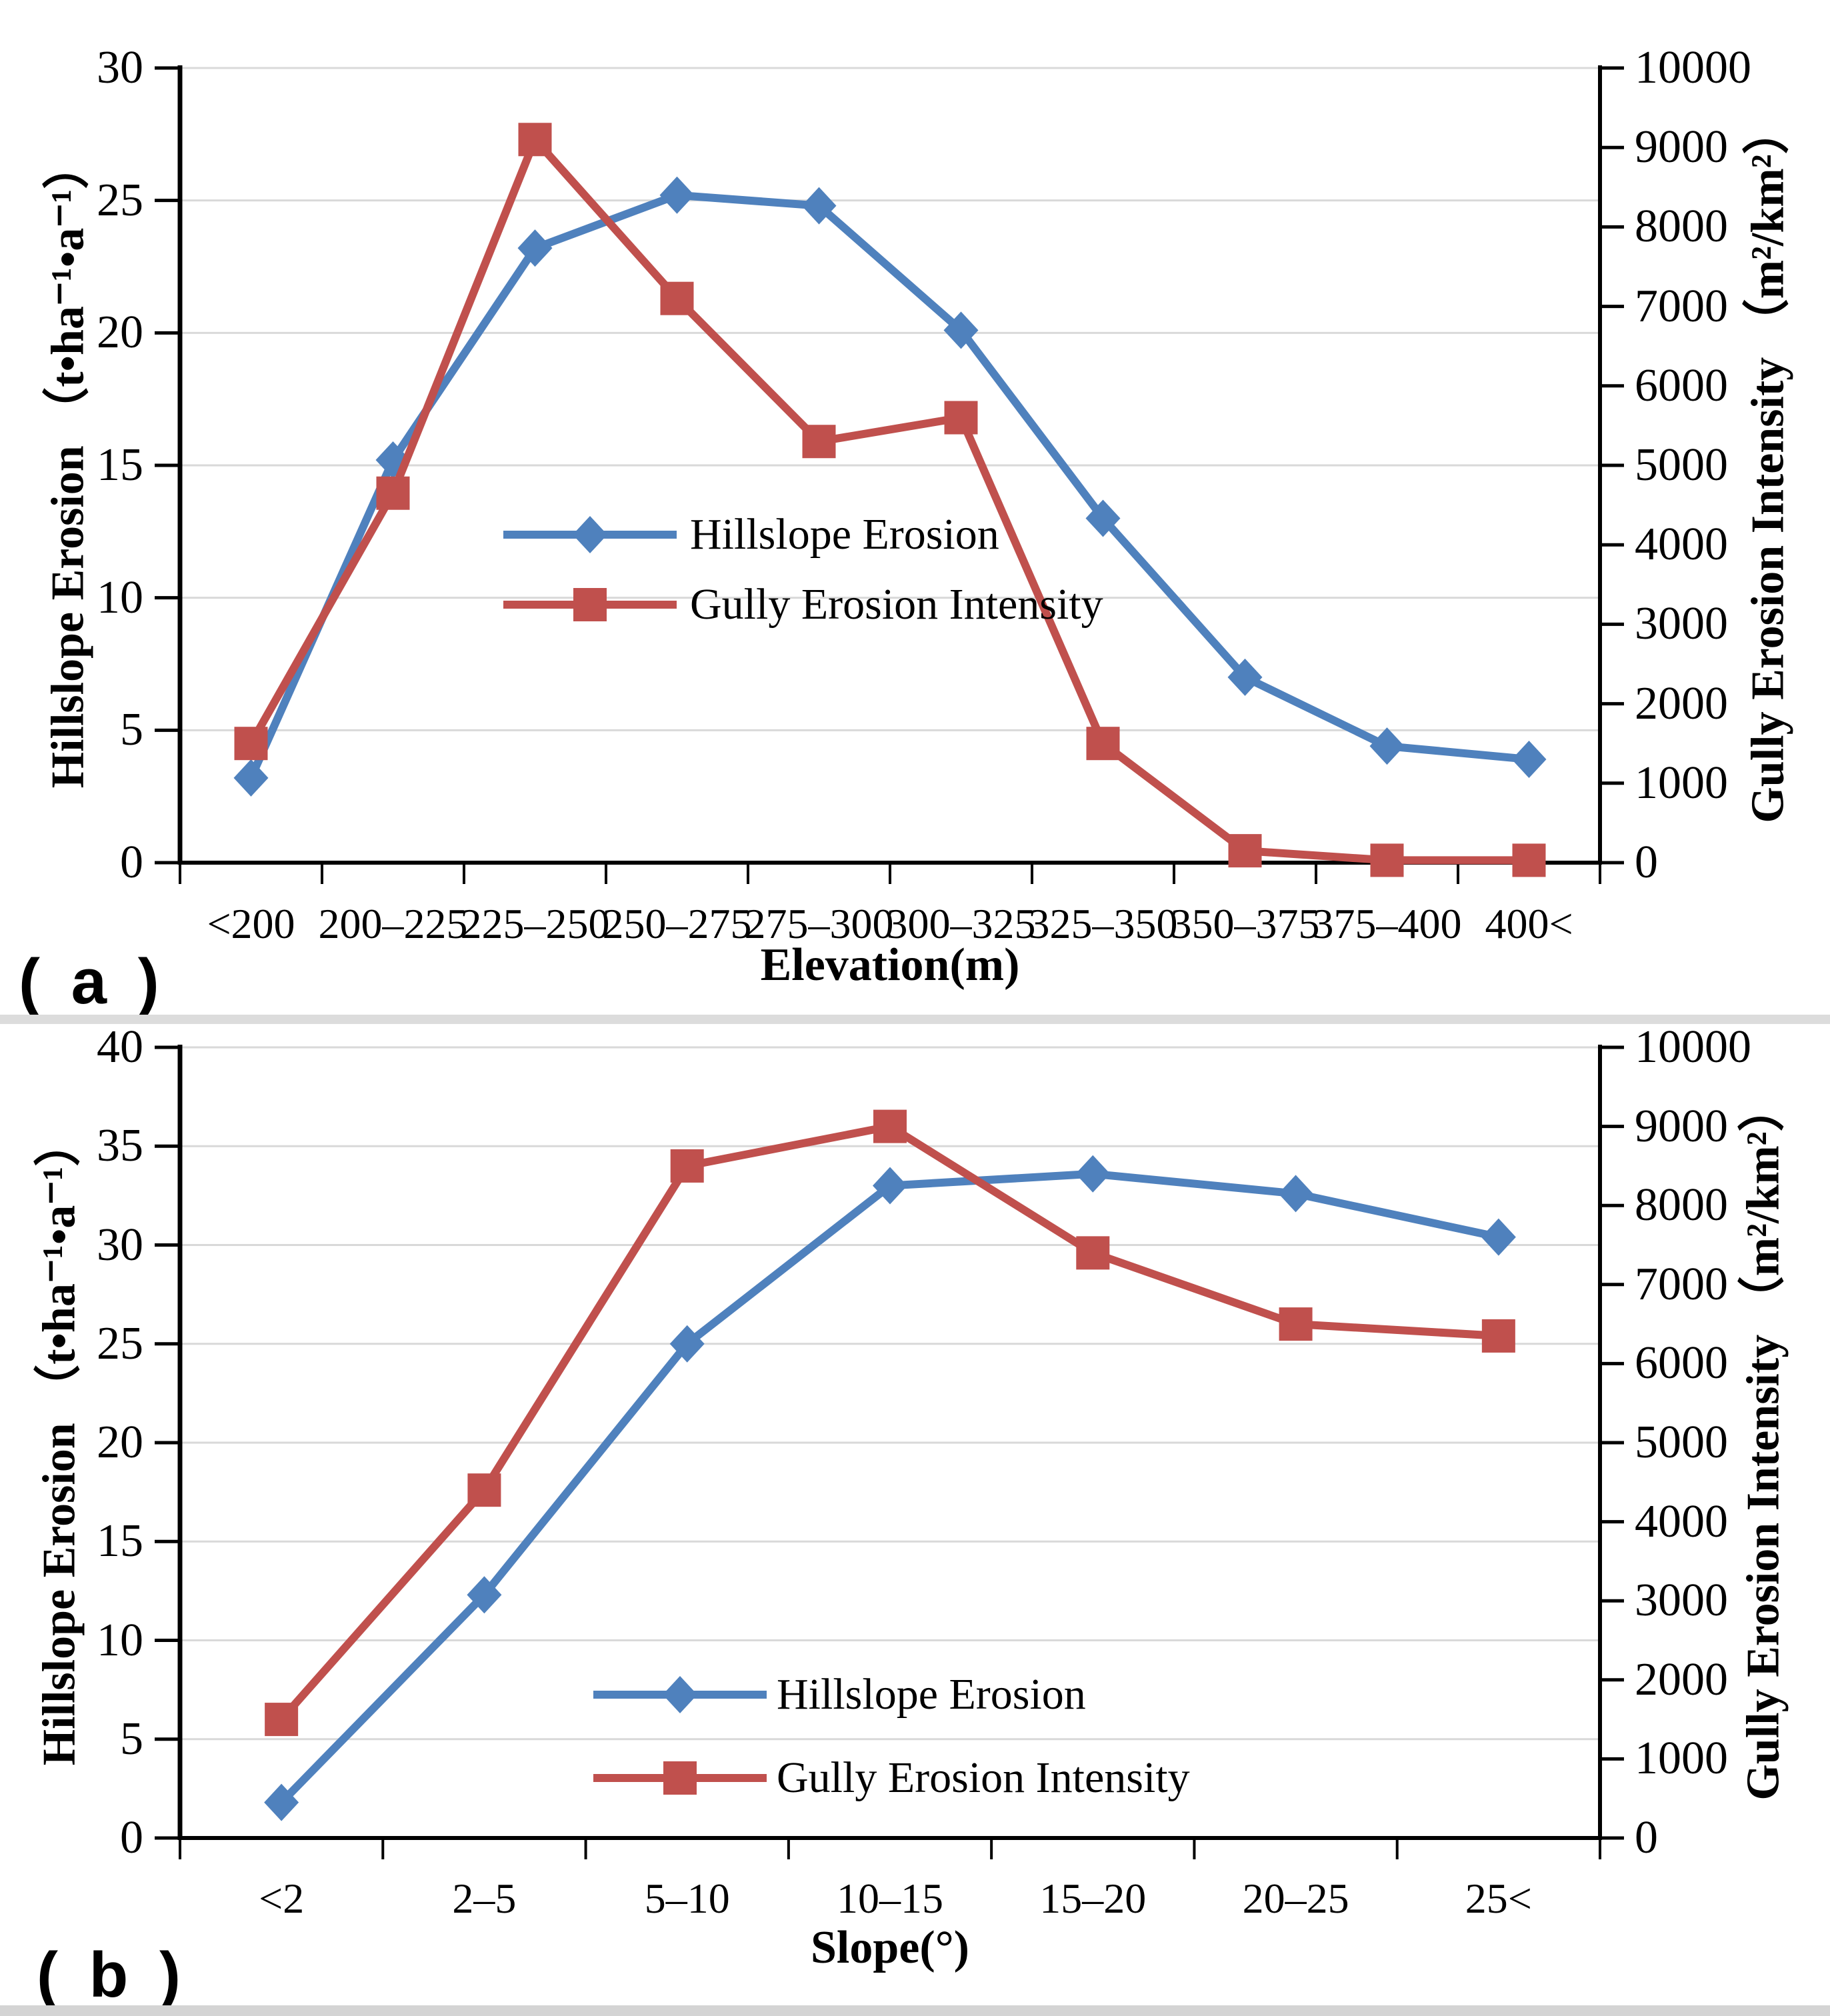  I want to click on panel-b-category-label: 15–20, so click(1093, 1898).